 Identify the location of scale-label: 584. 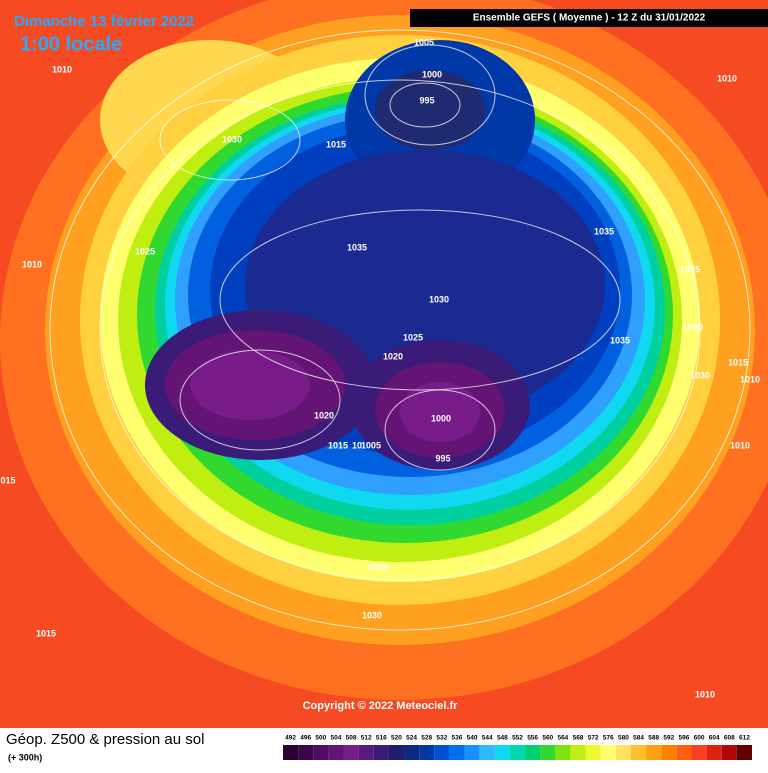
(638, 738).